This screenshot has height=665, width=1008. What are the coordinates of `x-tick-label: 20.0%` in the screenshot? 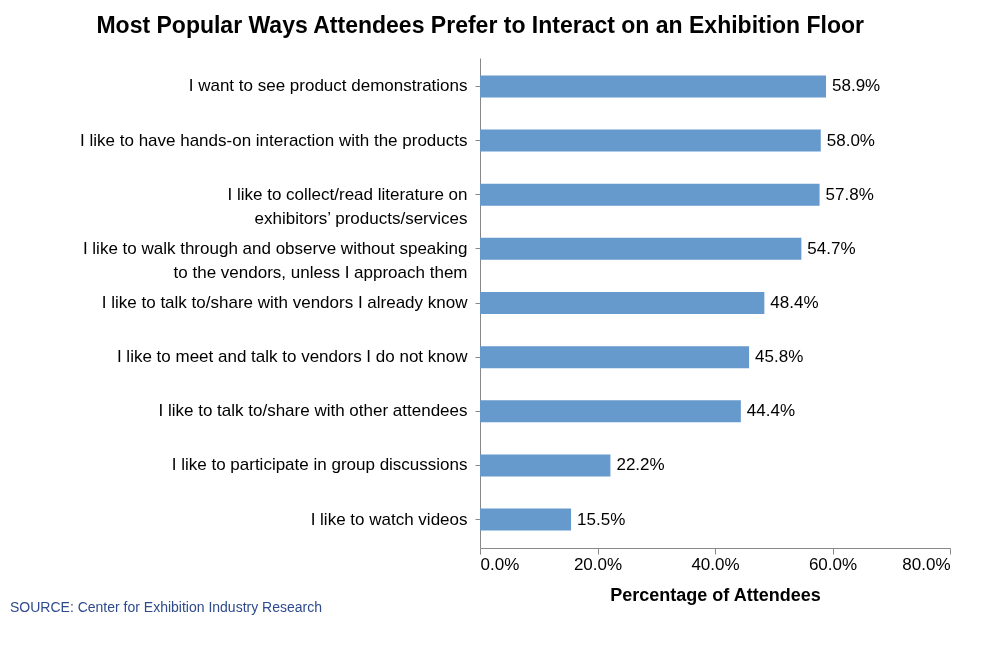 It's located at (598, 564).